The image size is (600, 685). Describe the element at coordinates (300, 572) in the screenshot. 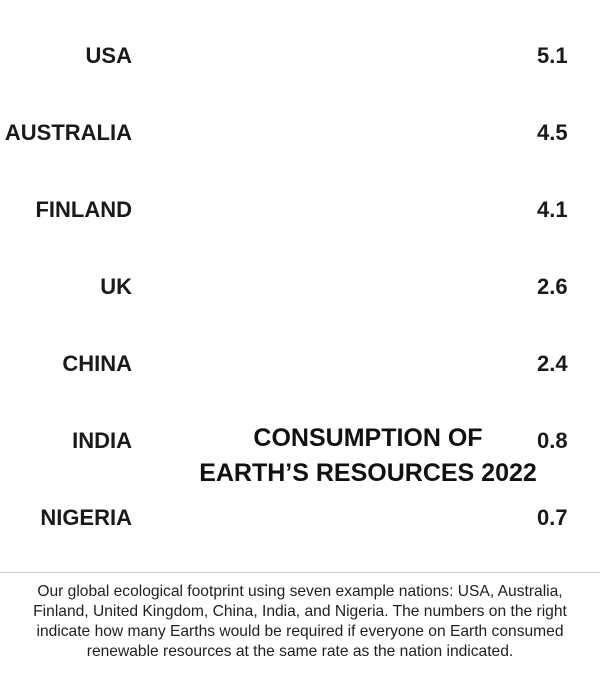

I see `caption-divider` at that location.